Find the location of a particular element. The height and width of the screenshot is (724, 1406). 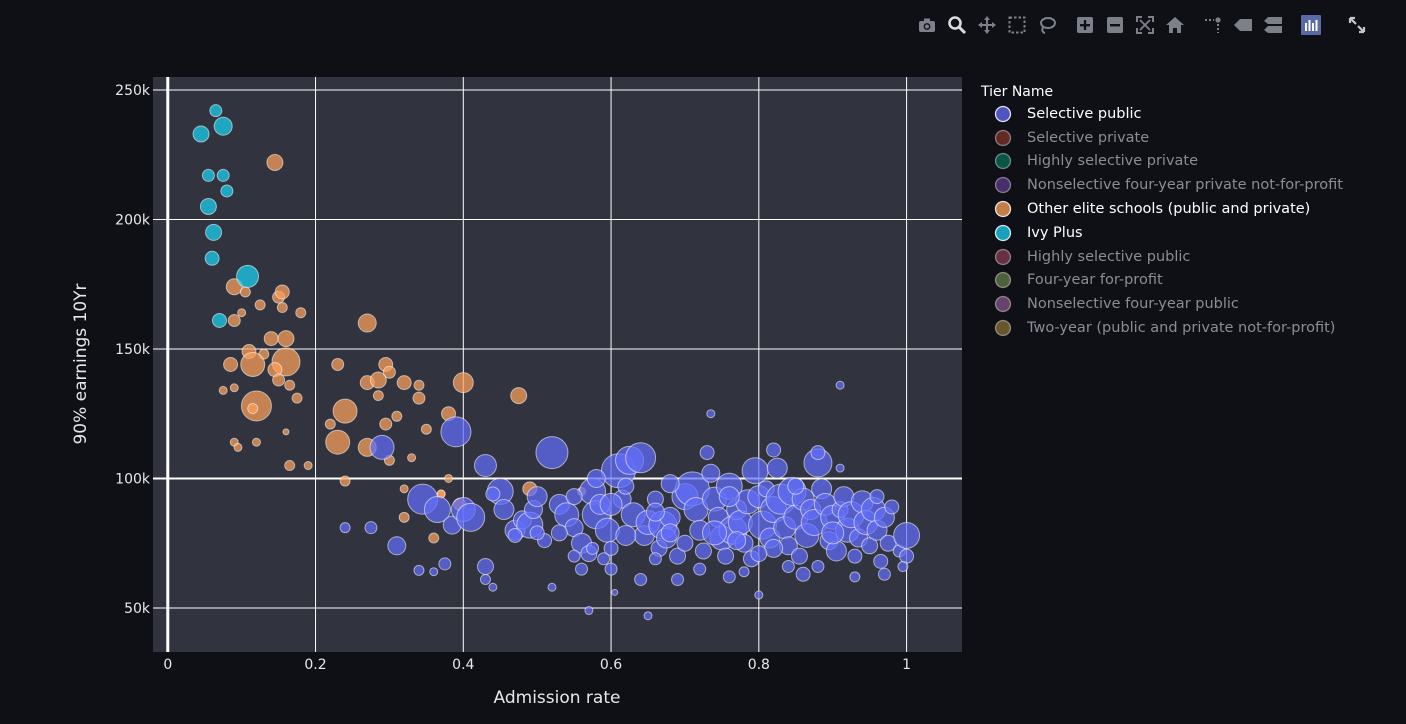

plotly-logo-button is located at coordinates (1311, 25).